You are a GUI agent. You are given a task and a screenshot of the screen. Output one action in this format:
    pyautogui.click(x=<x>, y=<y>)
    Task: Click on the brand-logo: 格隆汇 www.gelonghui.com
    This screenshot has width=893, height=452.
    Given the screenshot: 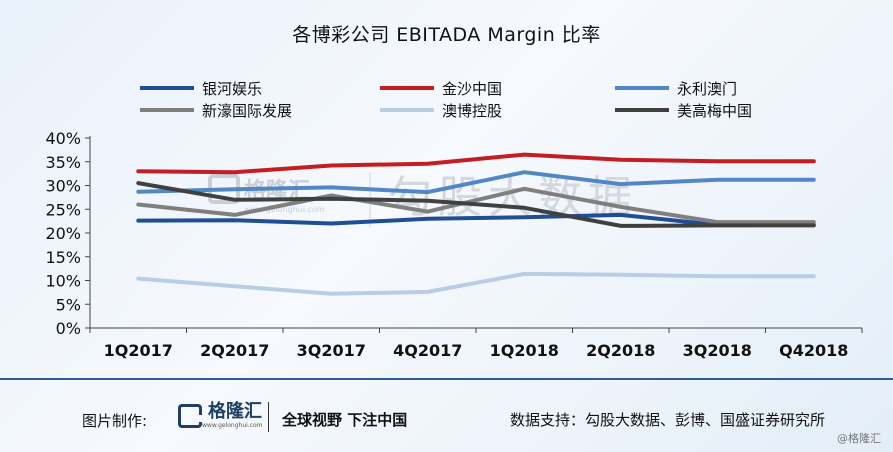 What is the action you would take?
    pyautogui.click(x=220, y=416)
    